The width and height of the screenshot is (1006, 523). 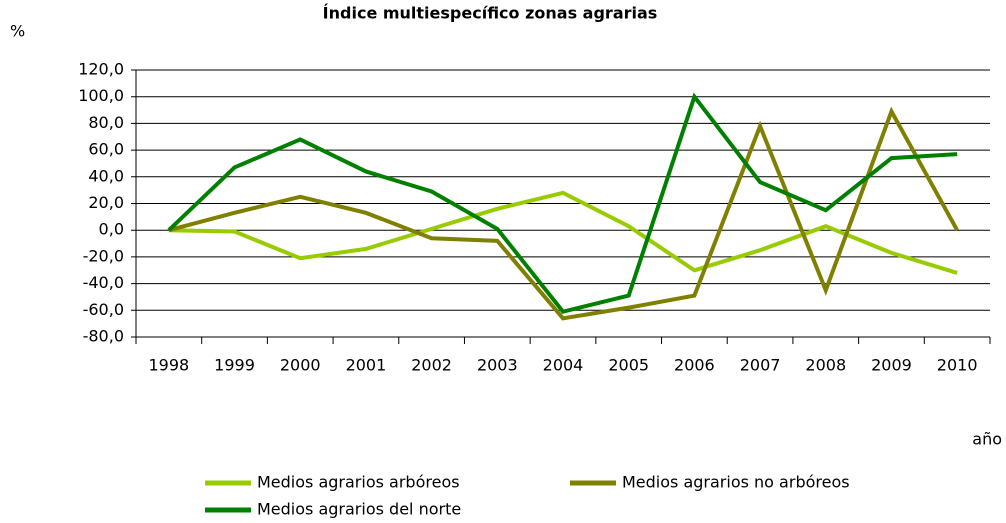 I want to click on x-tick-label: 2004, so click(x=563, y=365).